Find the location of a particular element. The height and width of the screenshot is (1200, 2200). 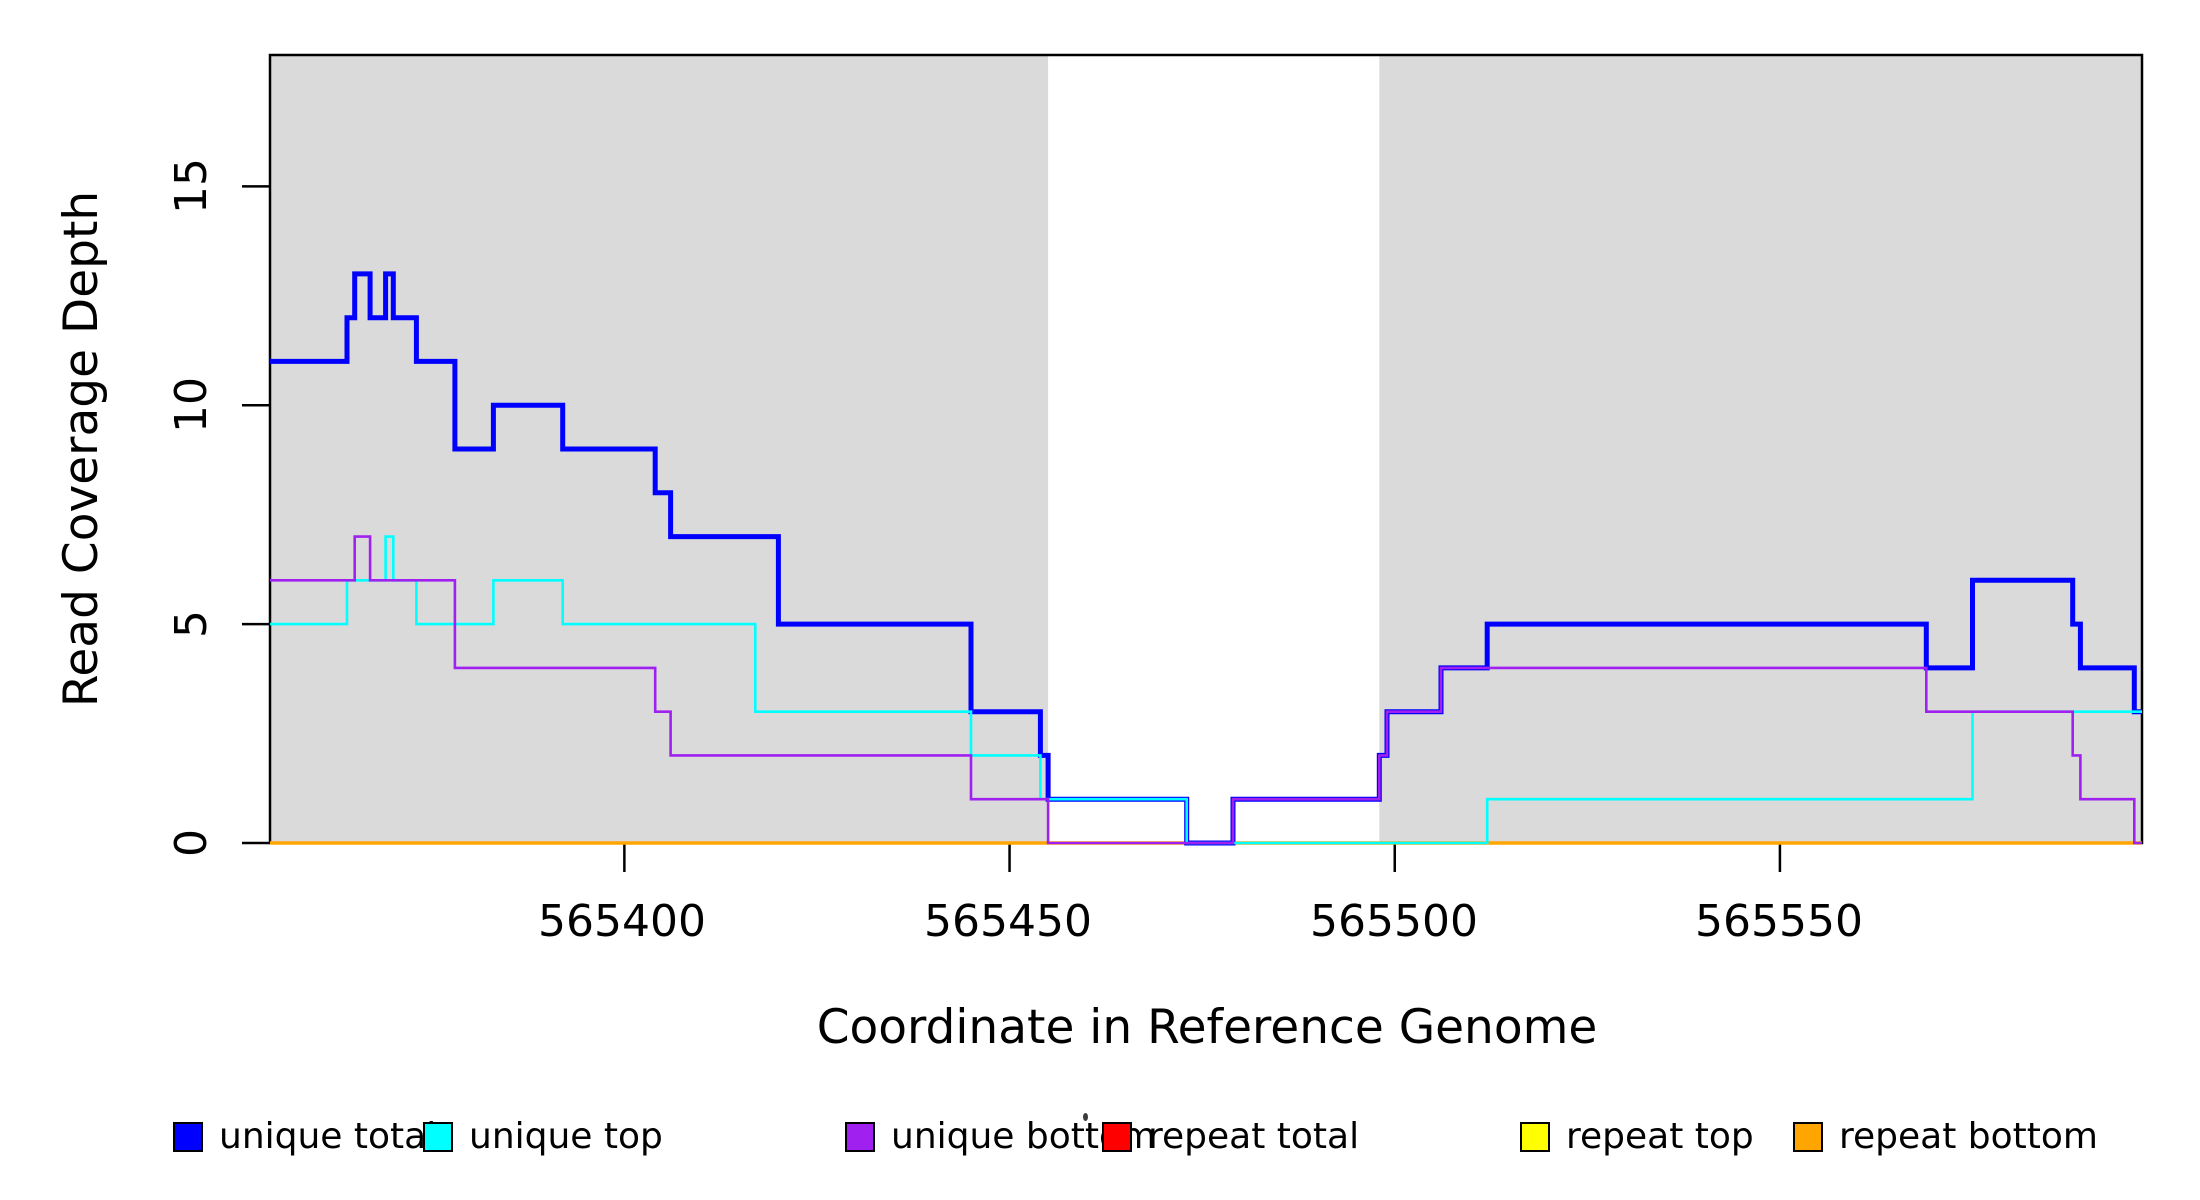

legend-item-unique-total: unique total is located at coordinates (304, 1136).